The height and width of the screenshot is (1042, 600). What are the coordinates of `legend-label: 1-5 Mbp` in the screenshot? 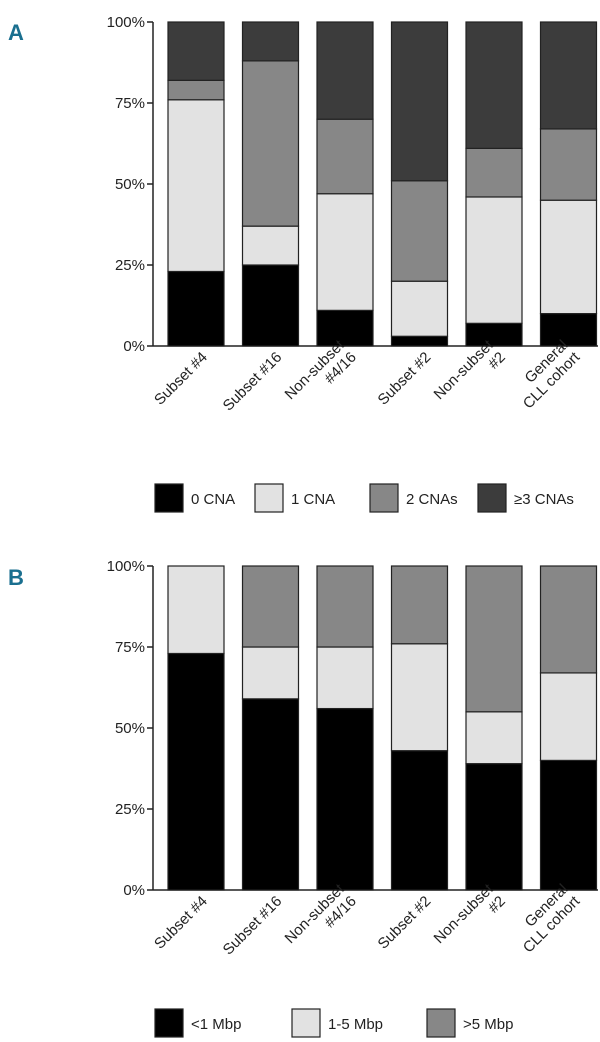 It's located at (355, 1024).